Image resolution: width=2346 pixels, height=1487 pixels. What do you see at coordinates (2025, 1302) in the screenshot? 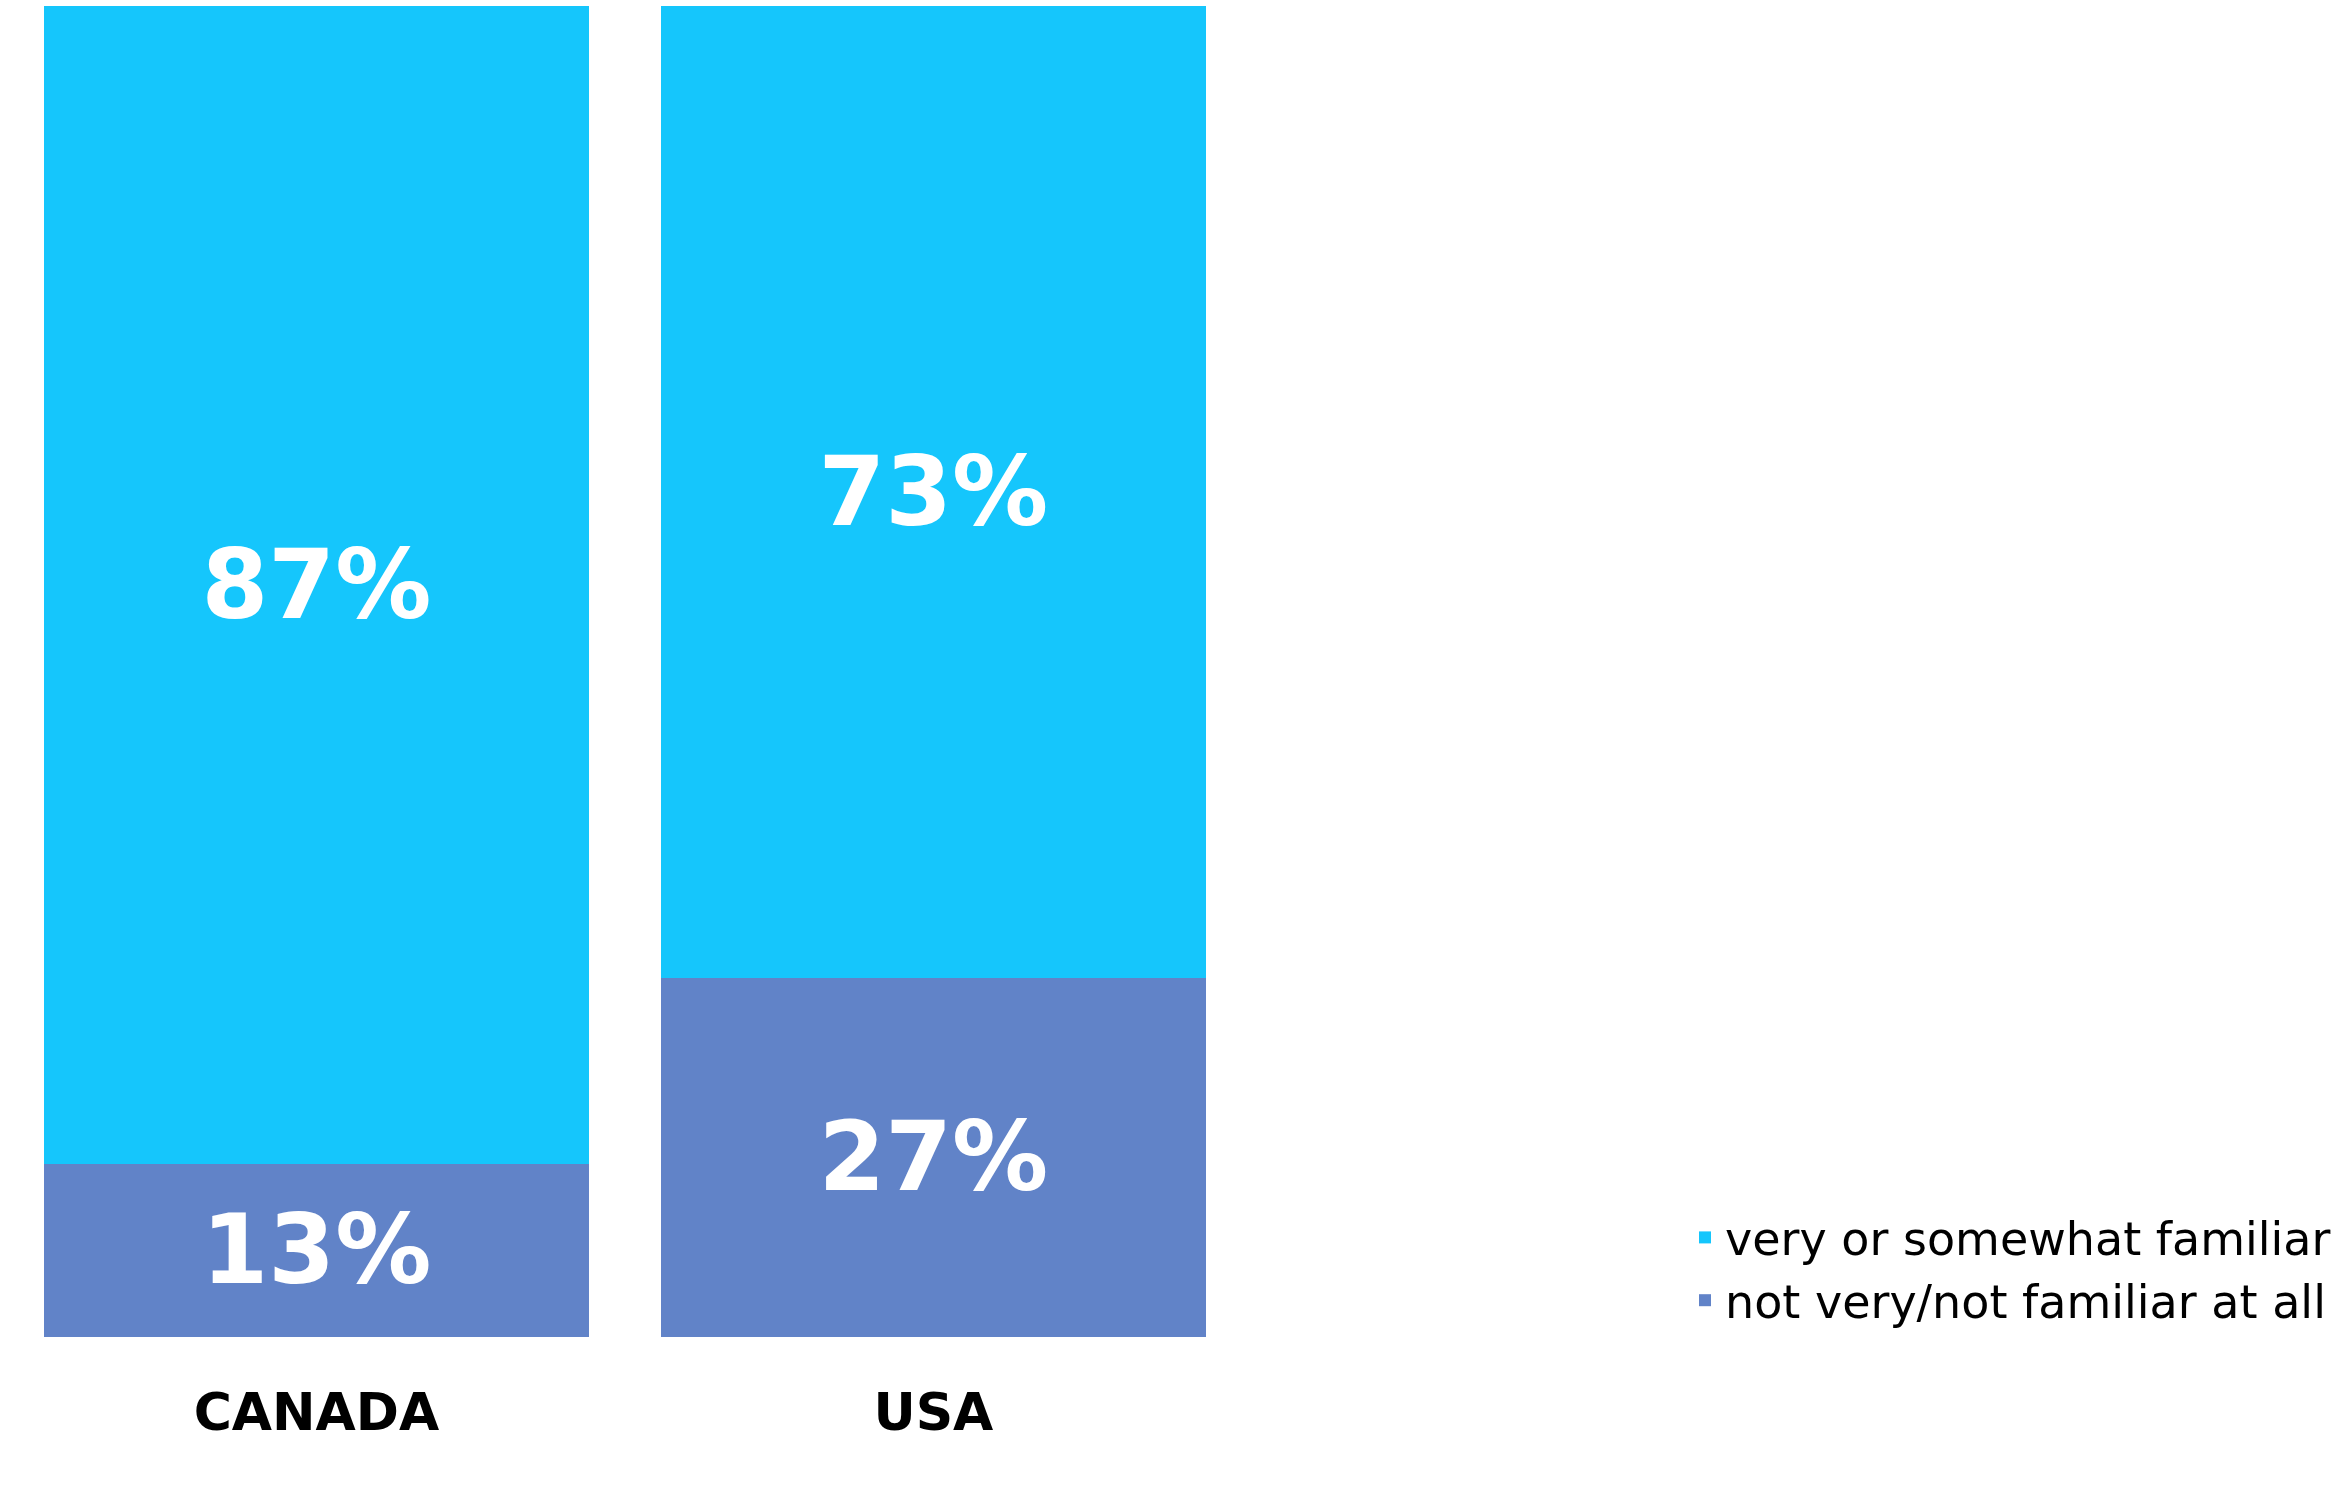
I see `legend-label: not very/not familiar at all` at bounding box center [2025, 1302].